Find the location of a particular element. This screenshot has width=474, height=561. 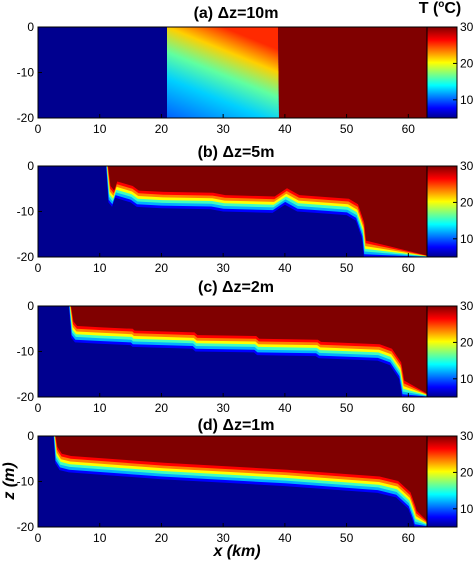

panel-b-plot is located at coordinates (235, 211).